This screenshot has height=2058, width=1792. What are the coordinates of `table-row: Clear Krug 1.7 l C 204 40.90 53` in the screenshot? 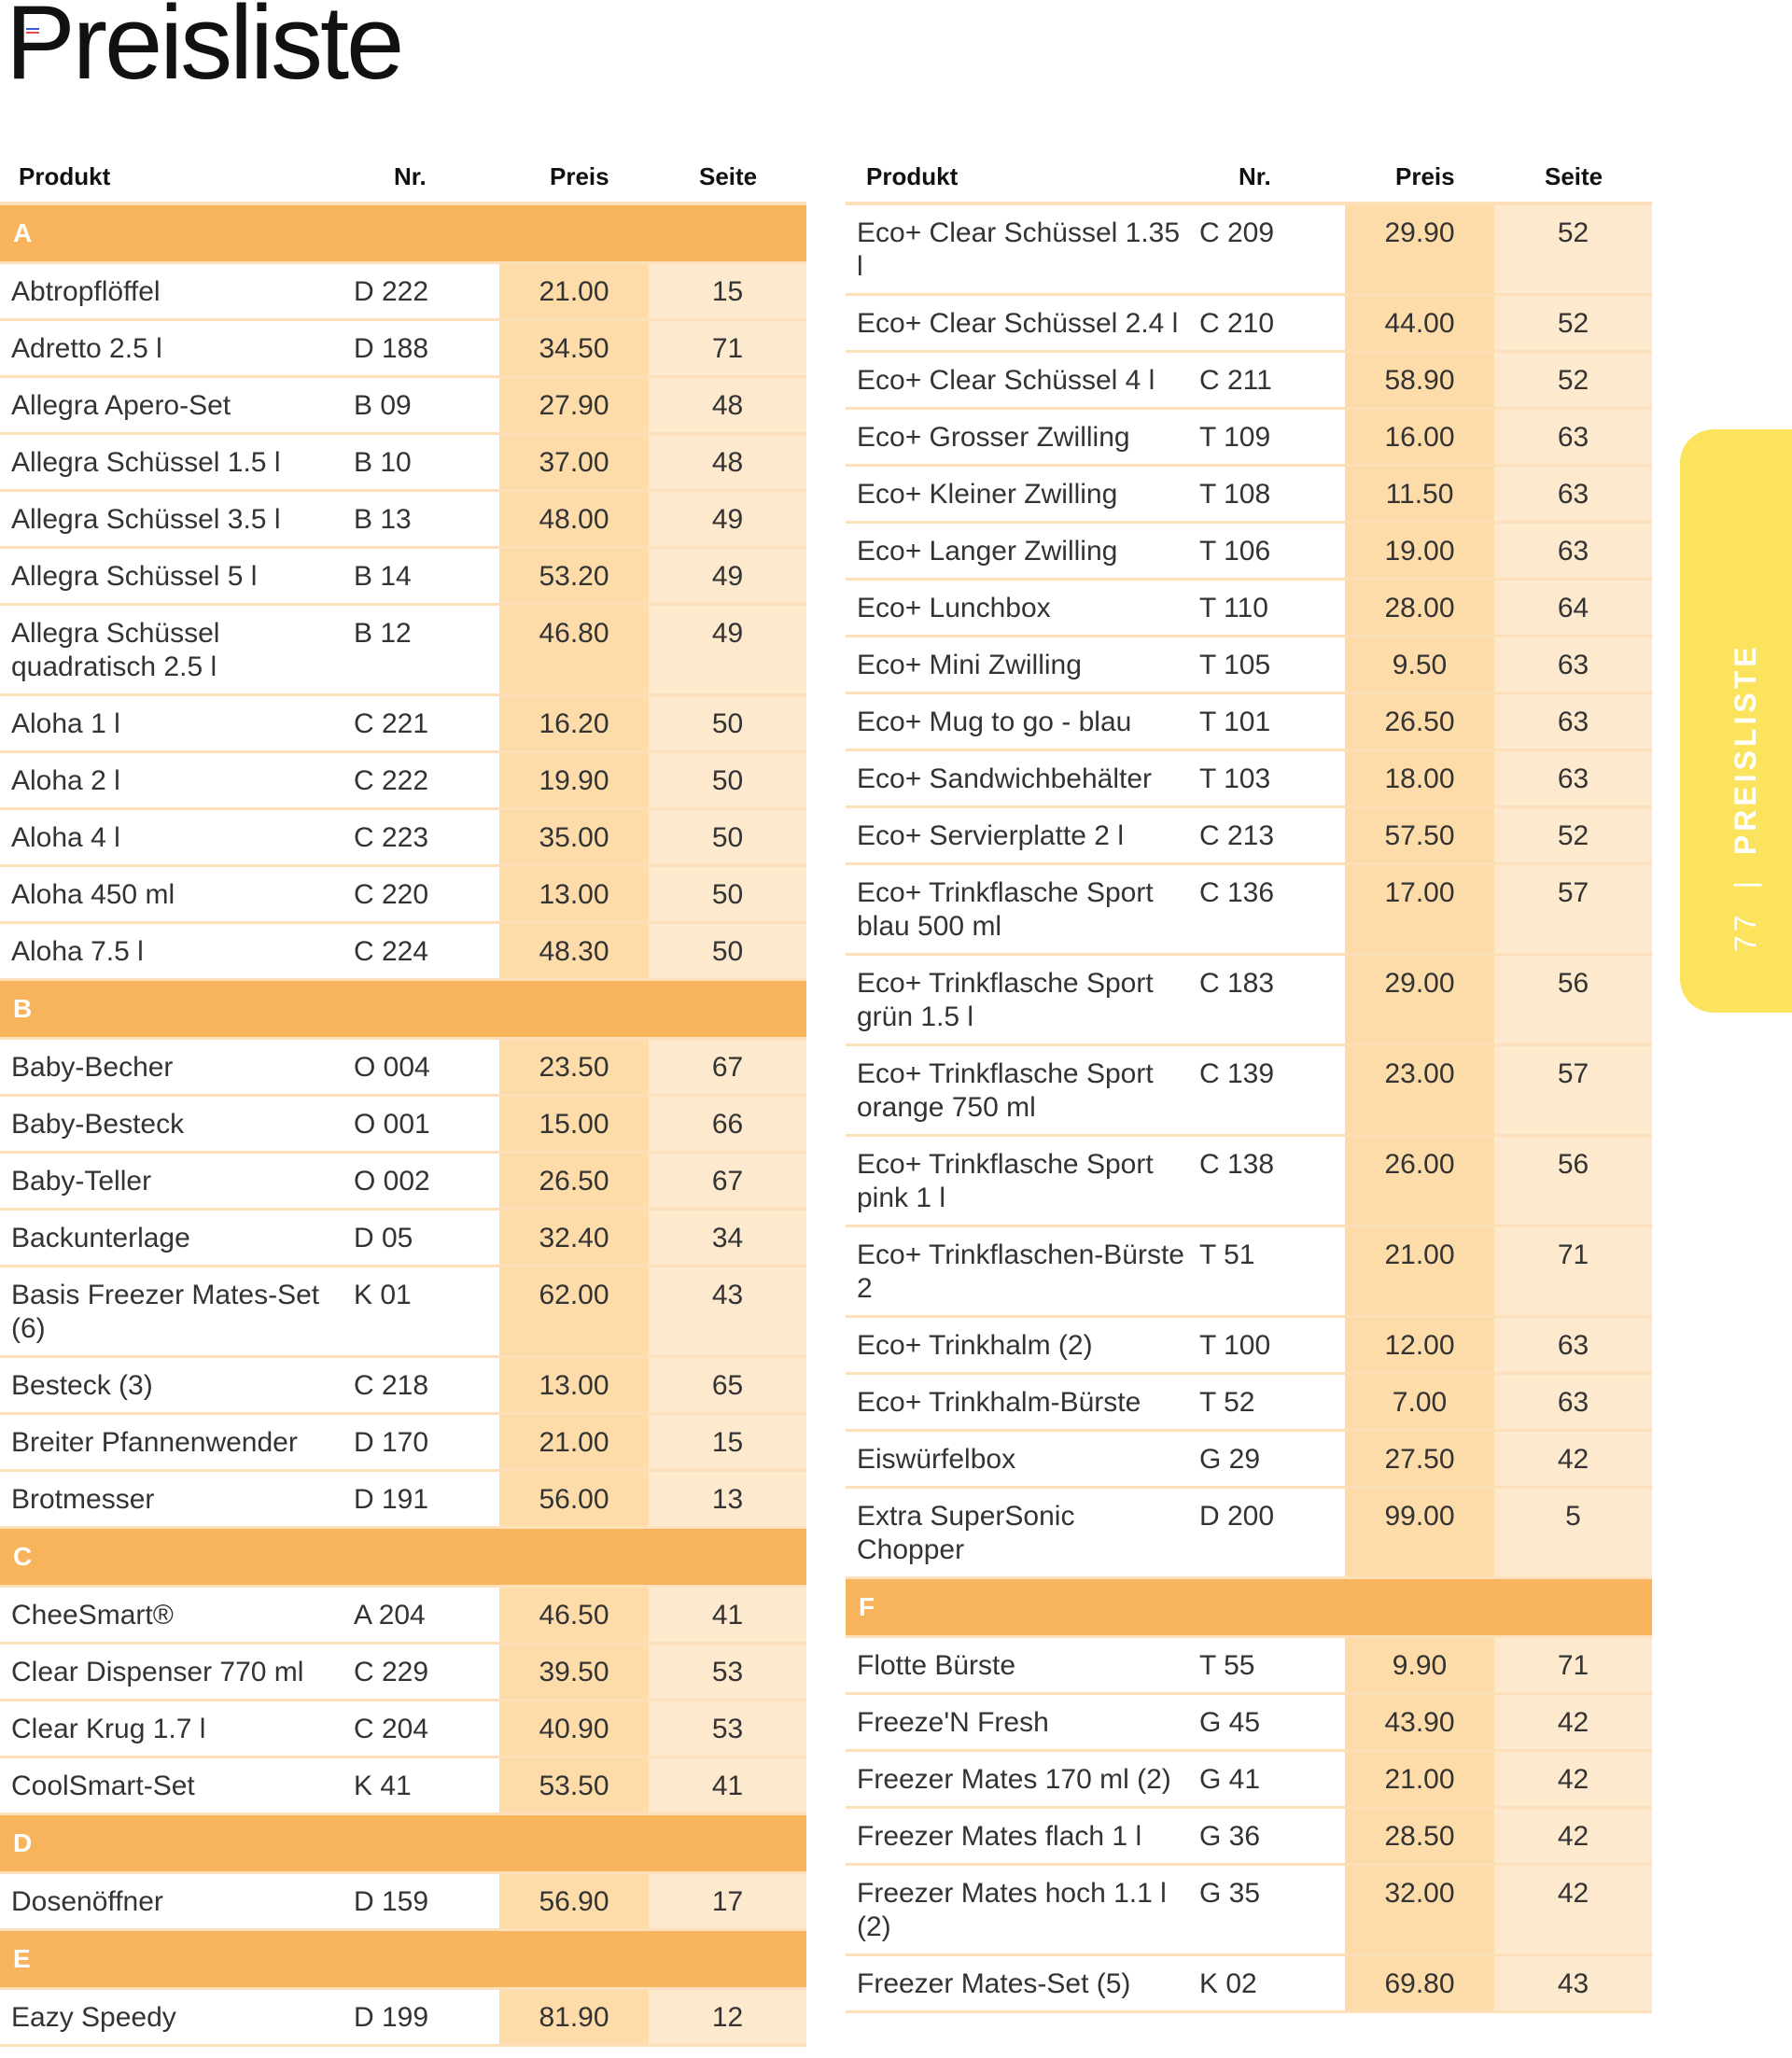 It's located at (403, 1729).